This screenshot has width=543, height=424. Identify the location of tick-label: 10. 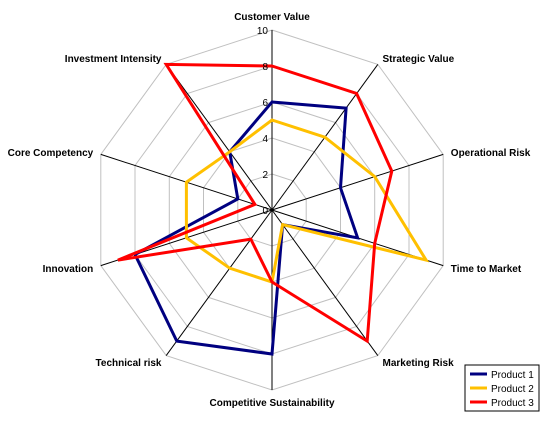
(263, 31).